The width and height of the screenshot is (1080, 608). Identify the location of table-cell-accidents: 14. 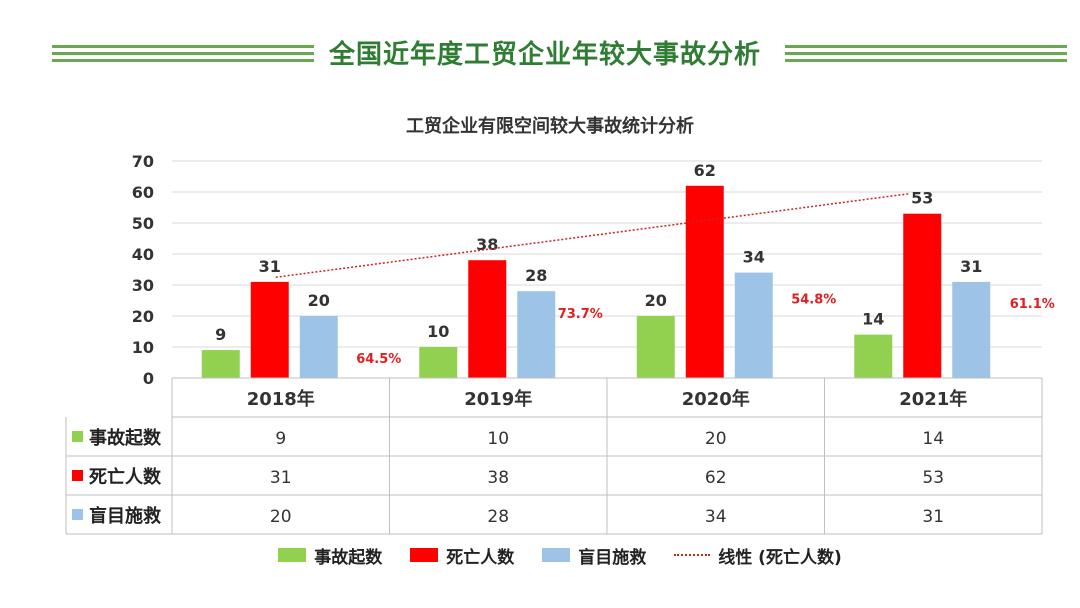
(933, 439).